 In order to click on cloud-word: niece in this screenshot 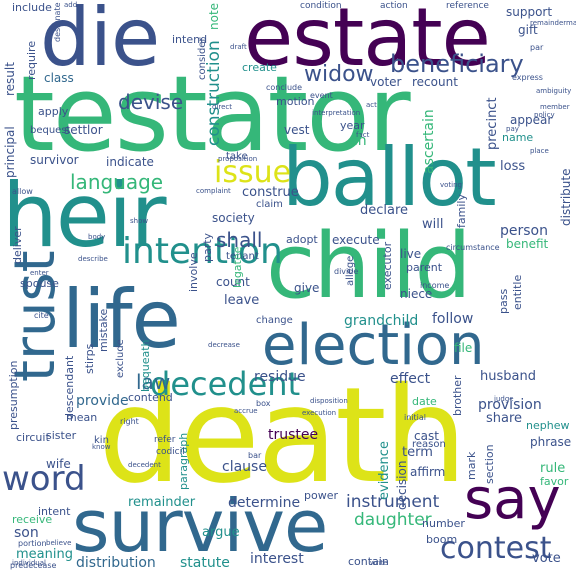, I will do `click(416, 294)`.